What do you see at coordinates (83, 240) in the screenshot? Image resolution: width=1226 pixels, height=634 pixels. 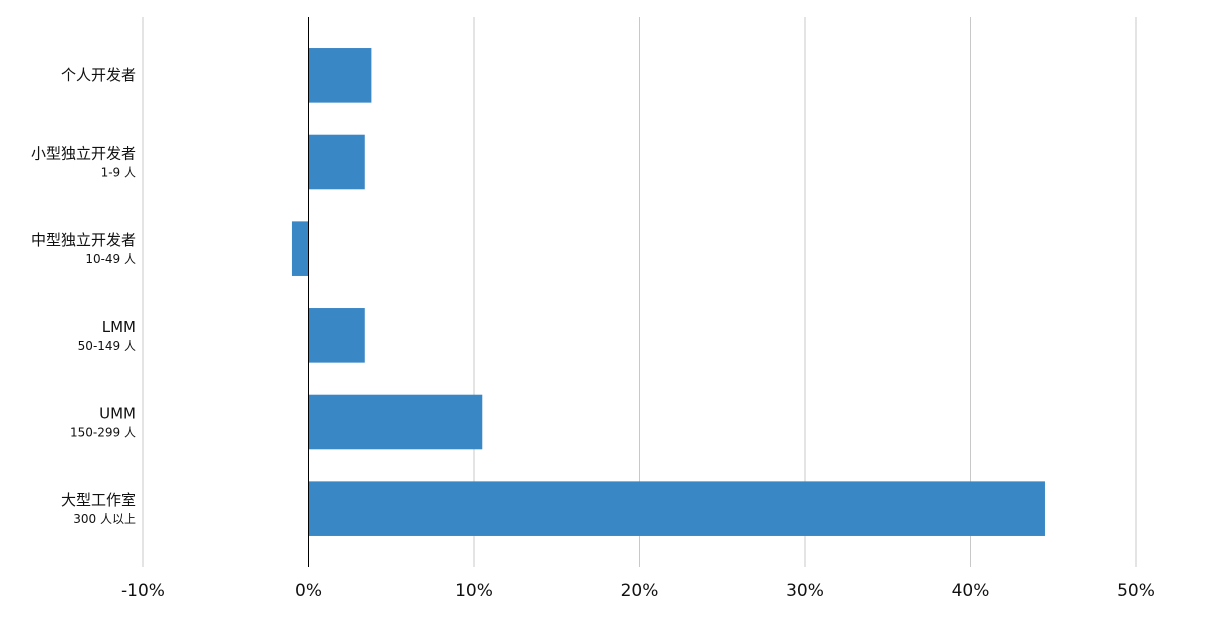 I see `y-tick-label: 中型独立开发者` at bounding box center [83, 240].